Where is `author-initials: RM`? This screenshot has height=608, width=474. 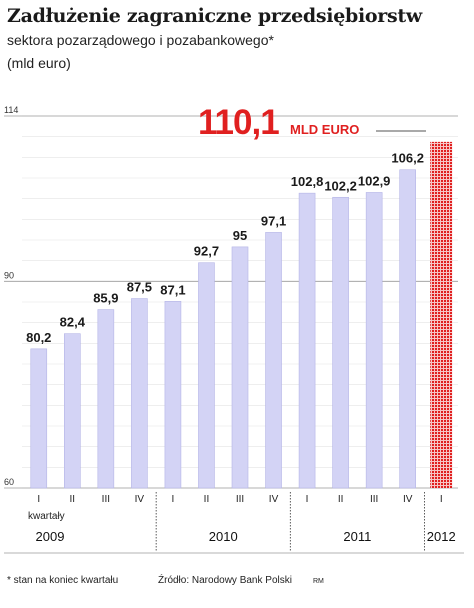 author-initials: RM is located at coordinates (318, 581).